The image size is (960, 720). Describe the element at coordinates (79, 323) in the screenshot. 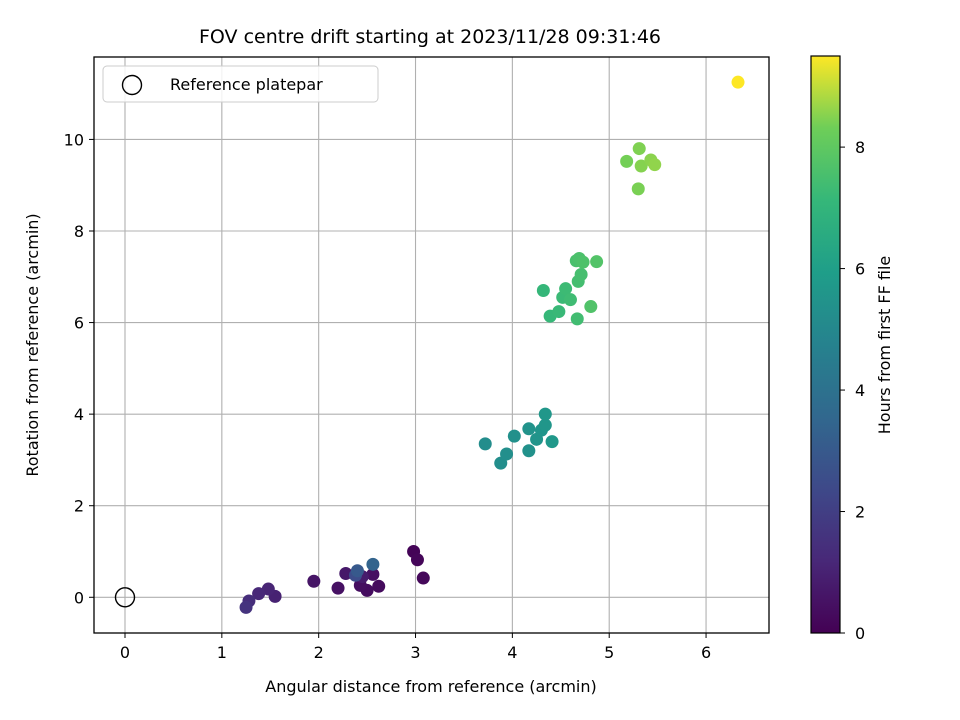

I see `y-tick-label: 6` at that location.